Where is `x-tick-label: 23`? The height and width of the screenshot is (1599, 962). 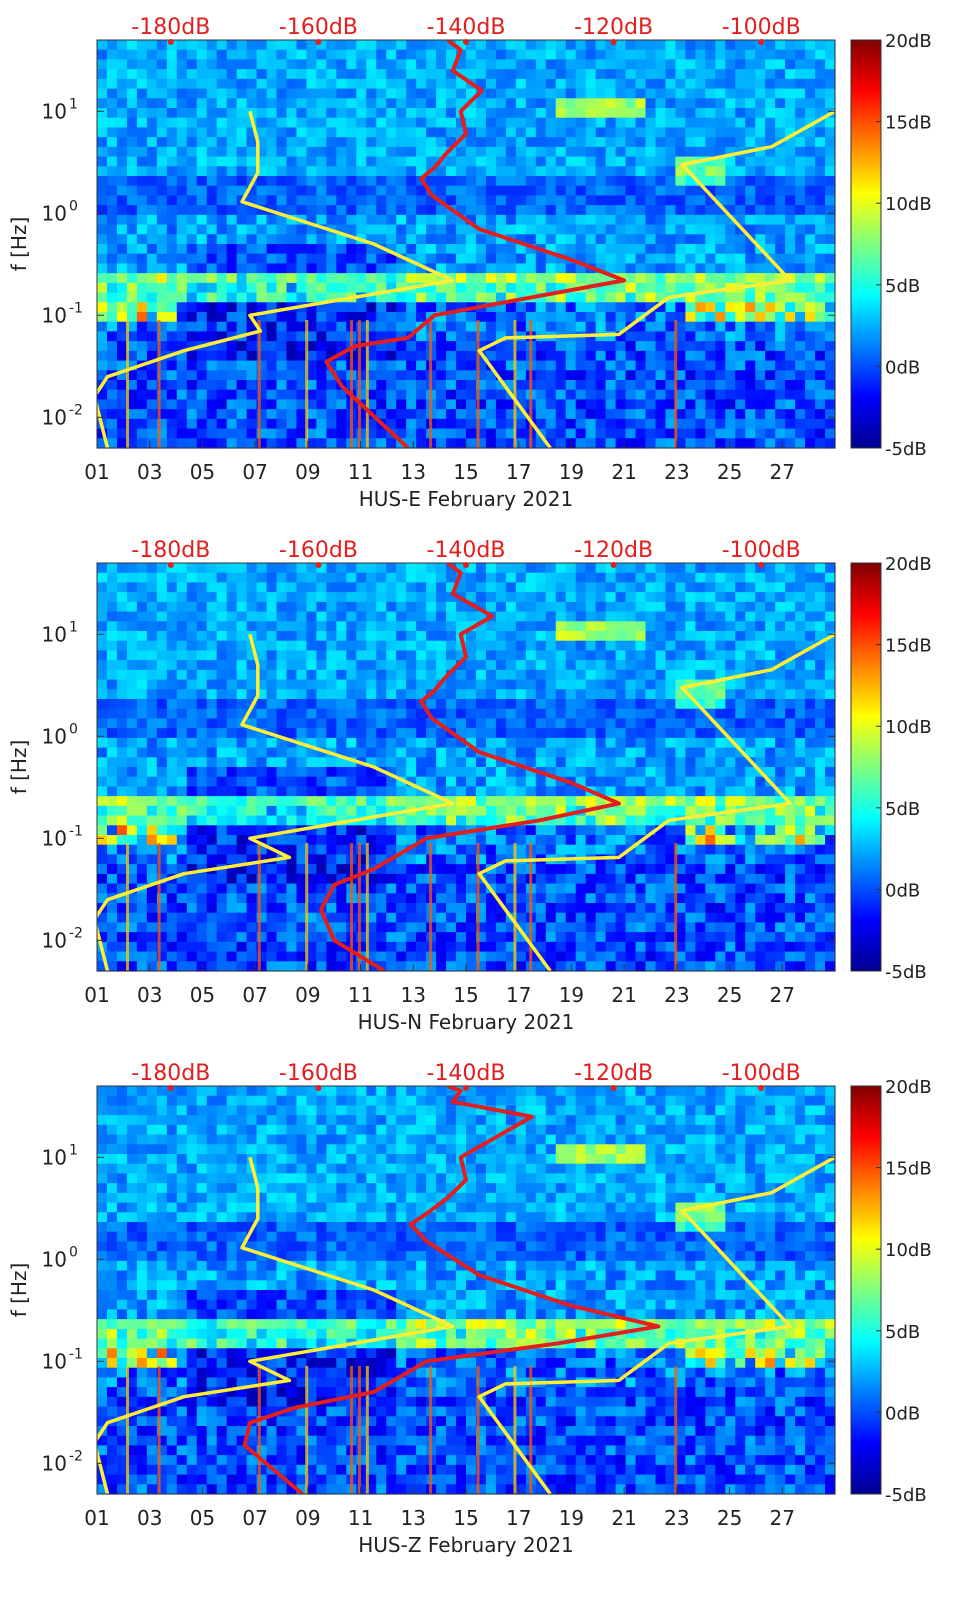 x-tick-label: 23 is located at coordinates (676, 472).